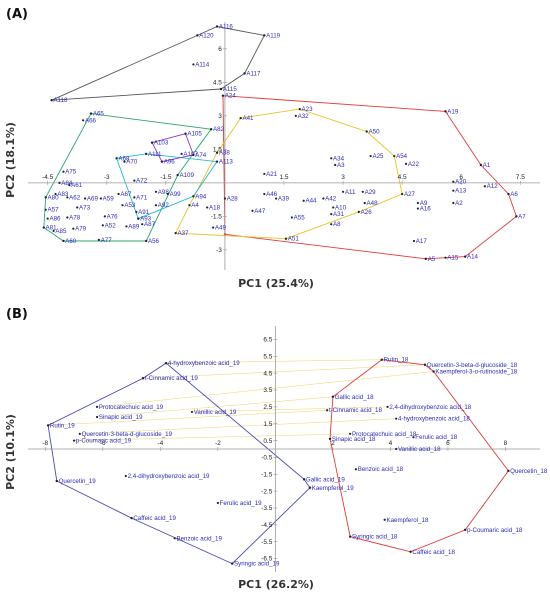 The height and width of the screenshot is (598, 550). What do you see at coordinates (272, 194) in the screenshot?
I see `panel-a-point-label: A46` at bounding box center [272, 194].